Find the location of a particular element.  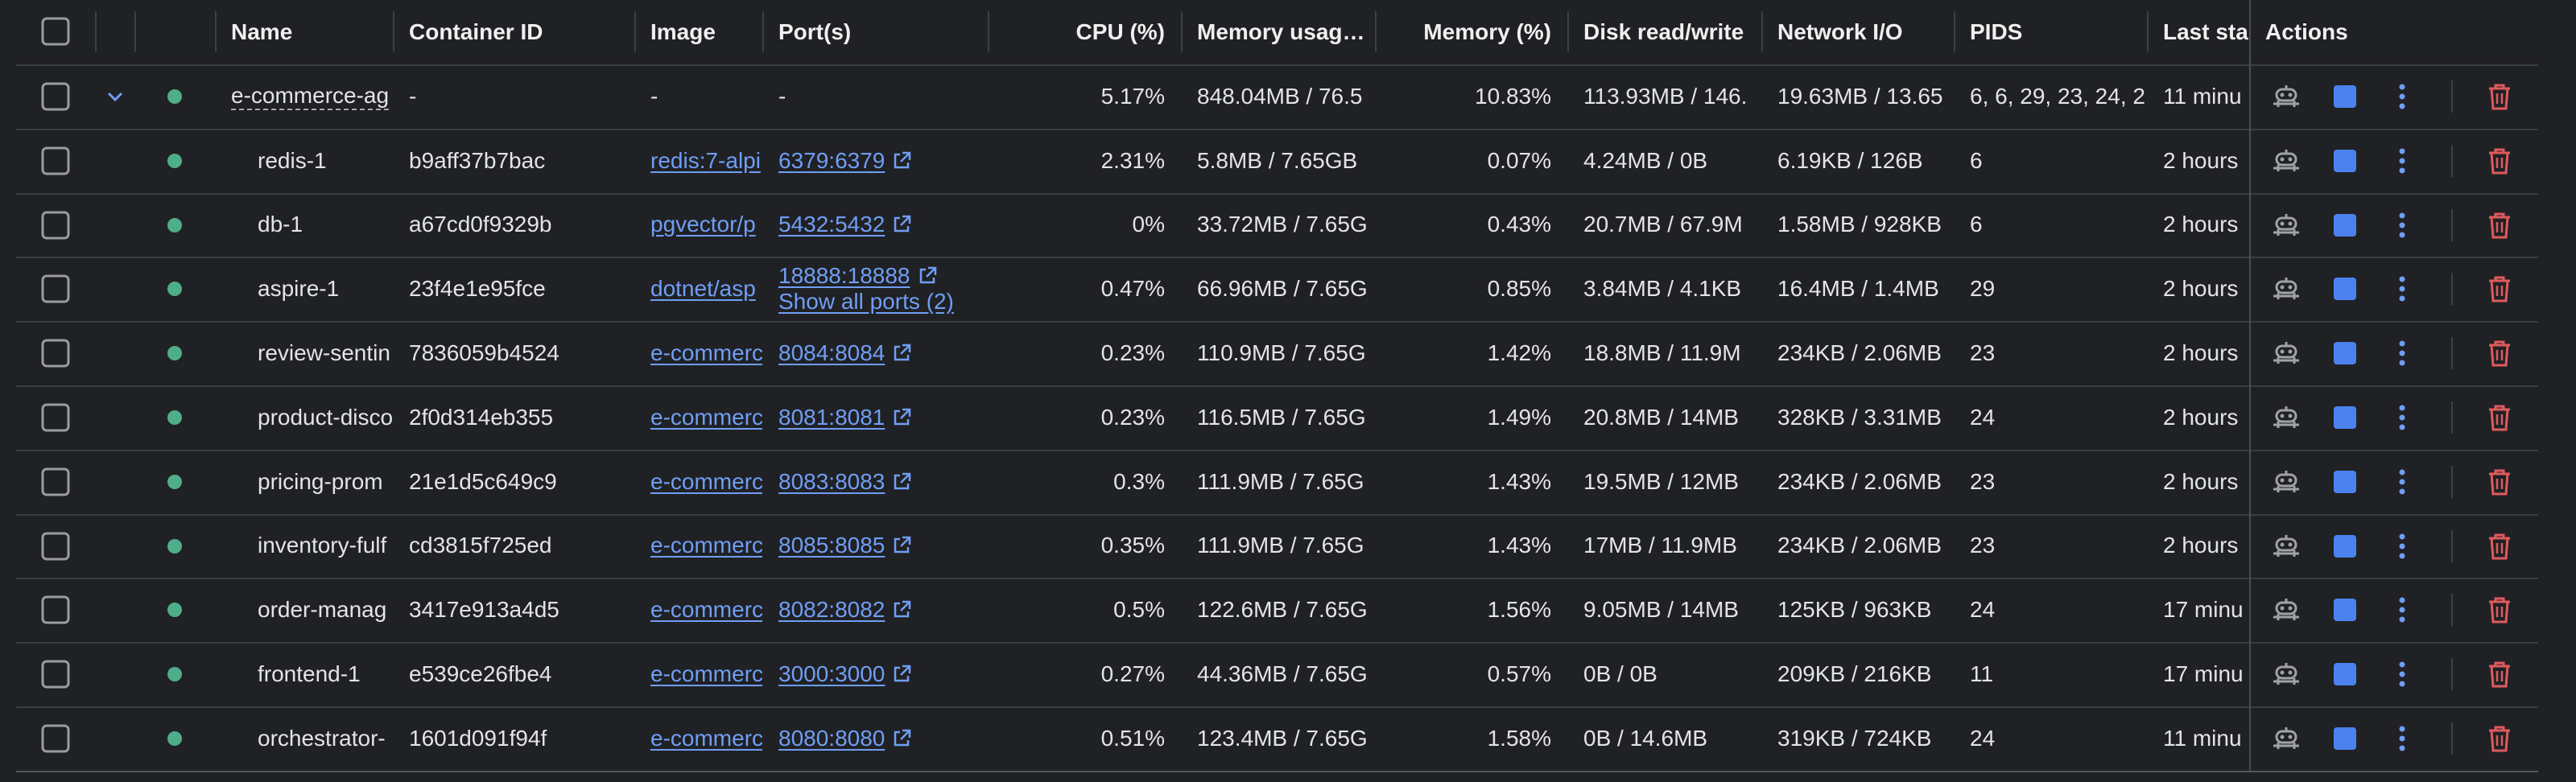

port-link: 8082:8082 is located at coordinates (845, 610).